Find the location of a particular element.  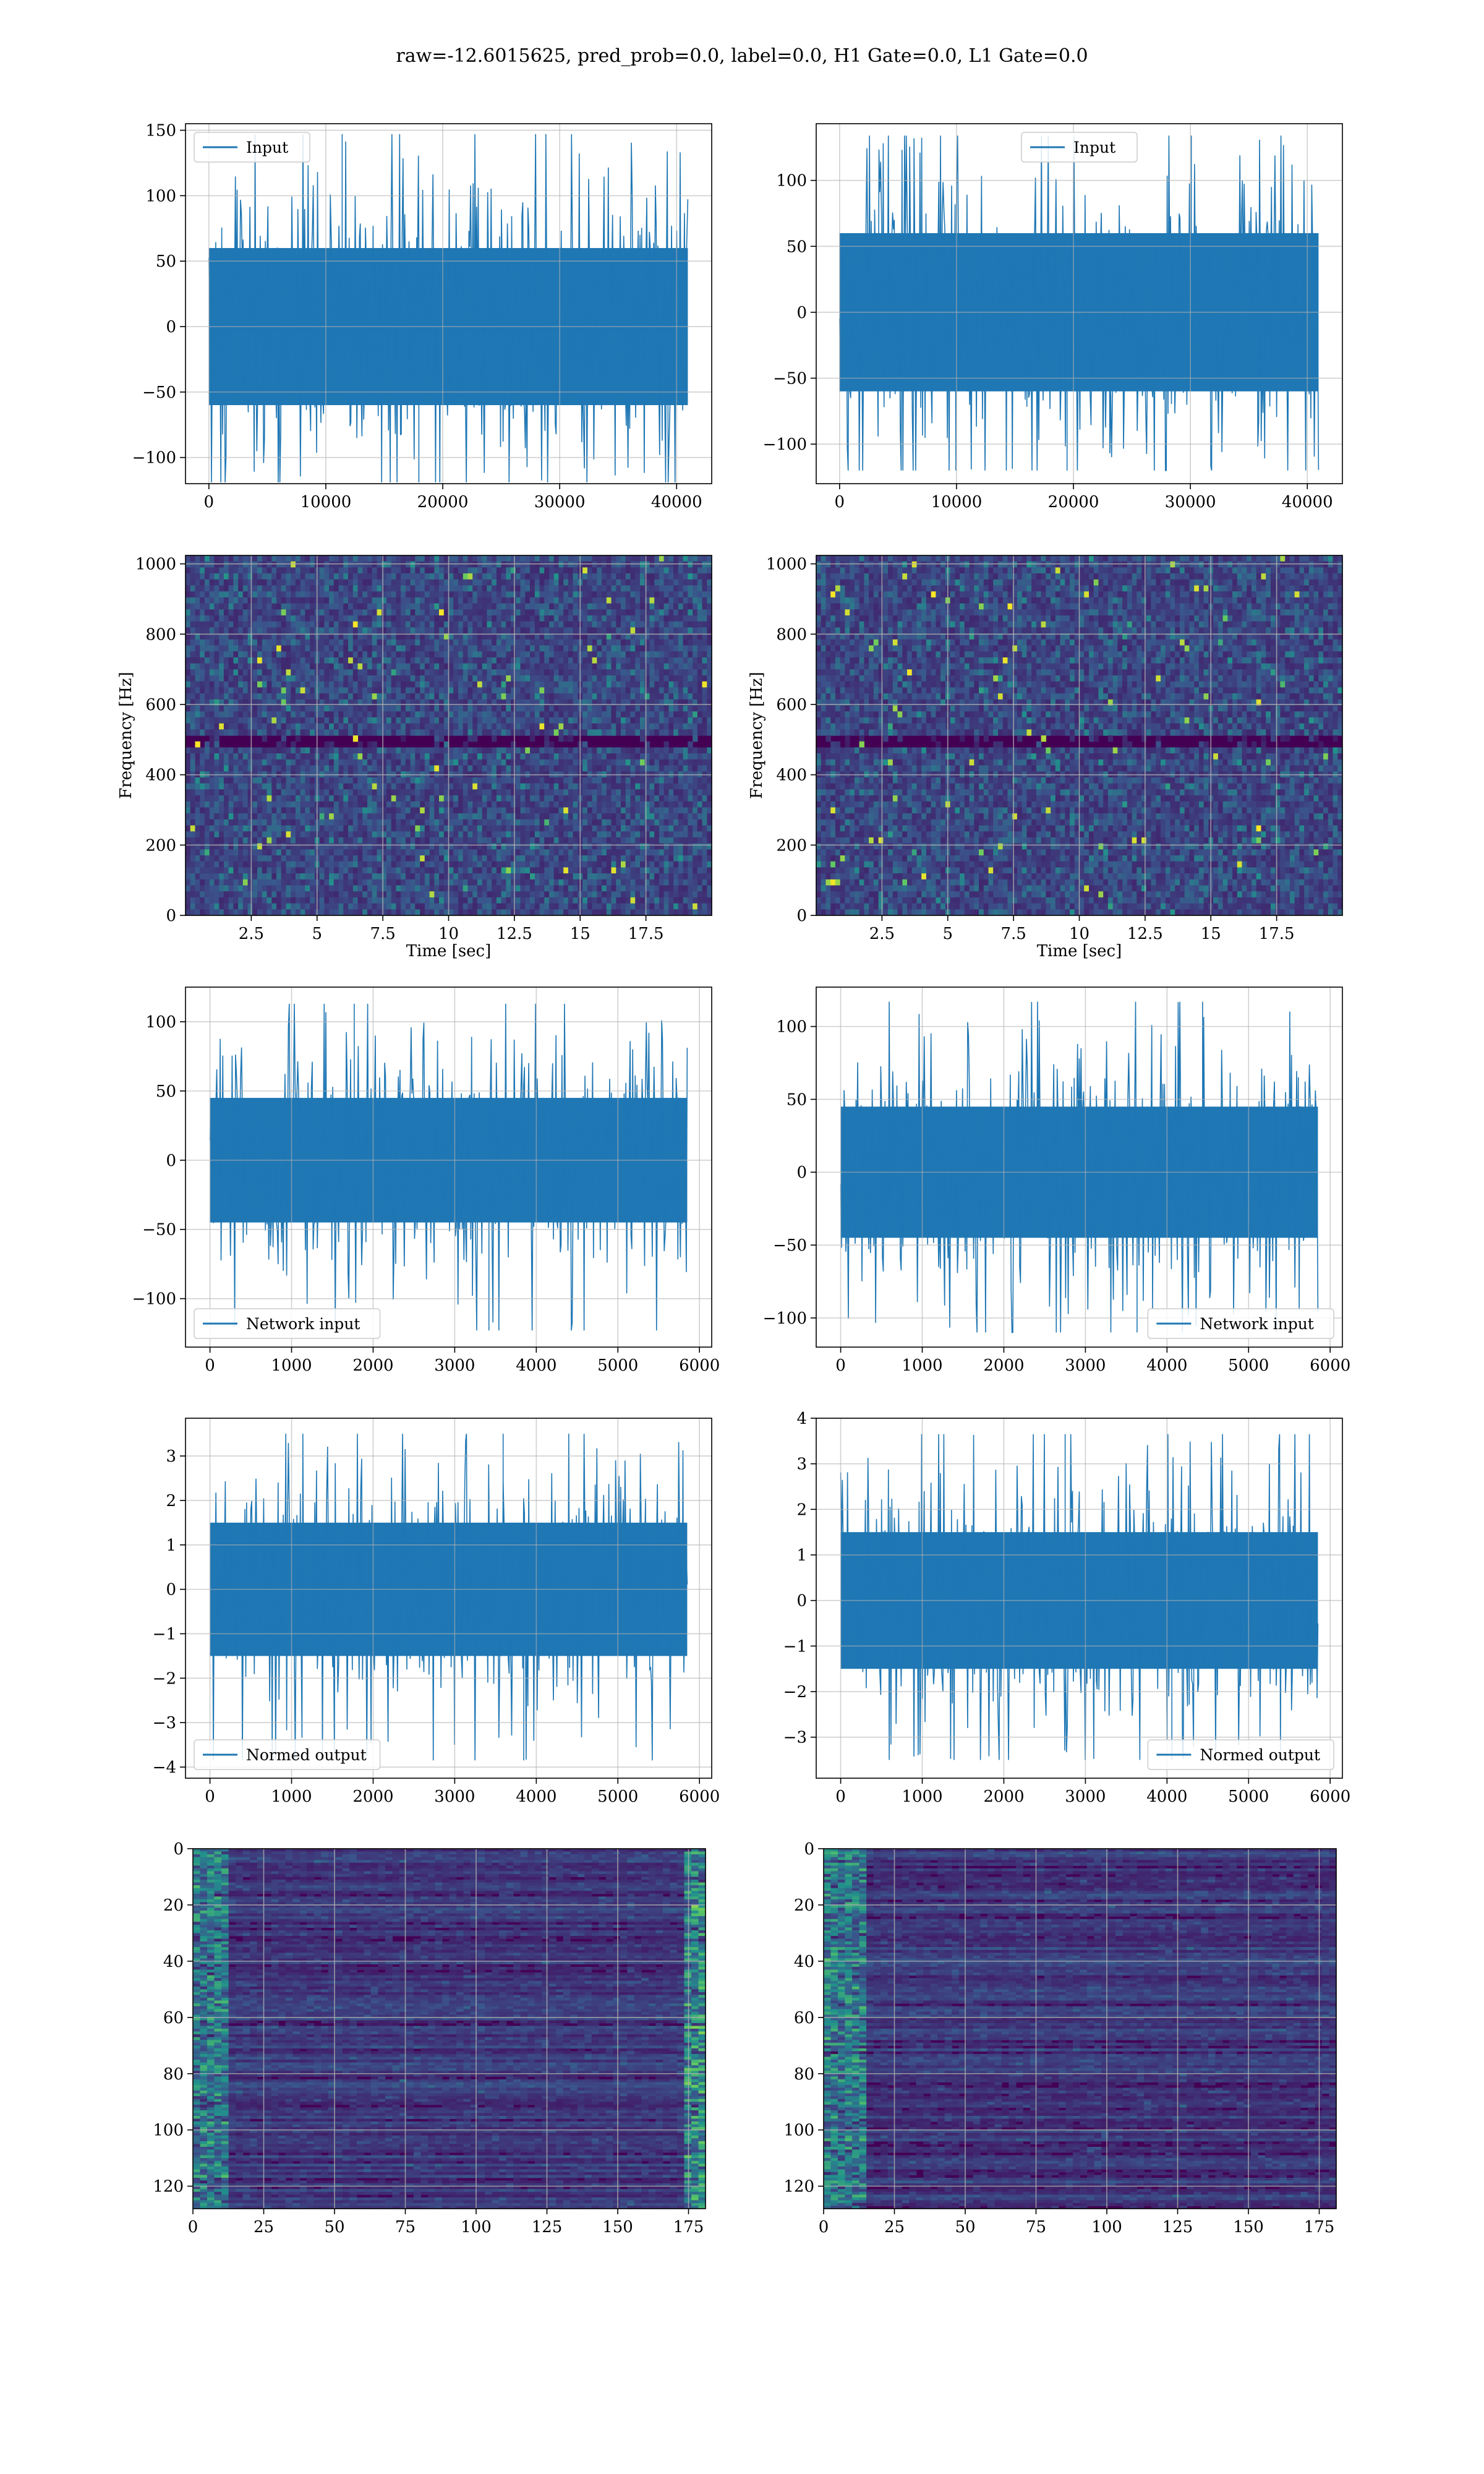

x-tick-label: 150 is located at coordinates (1248, 2227).